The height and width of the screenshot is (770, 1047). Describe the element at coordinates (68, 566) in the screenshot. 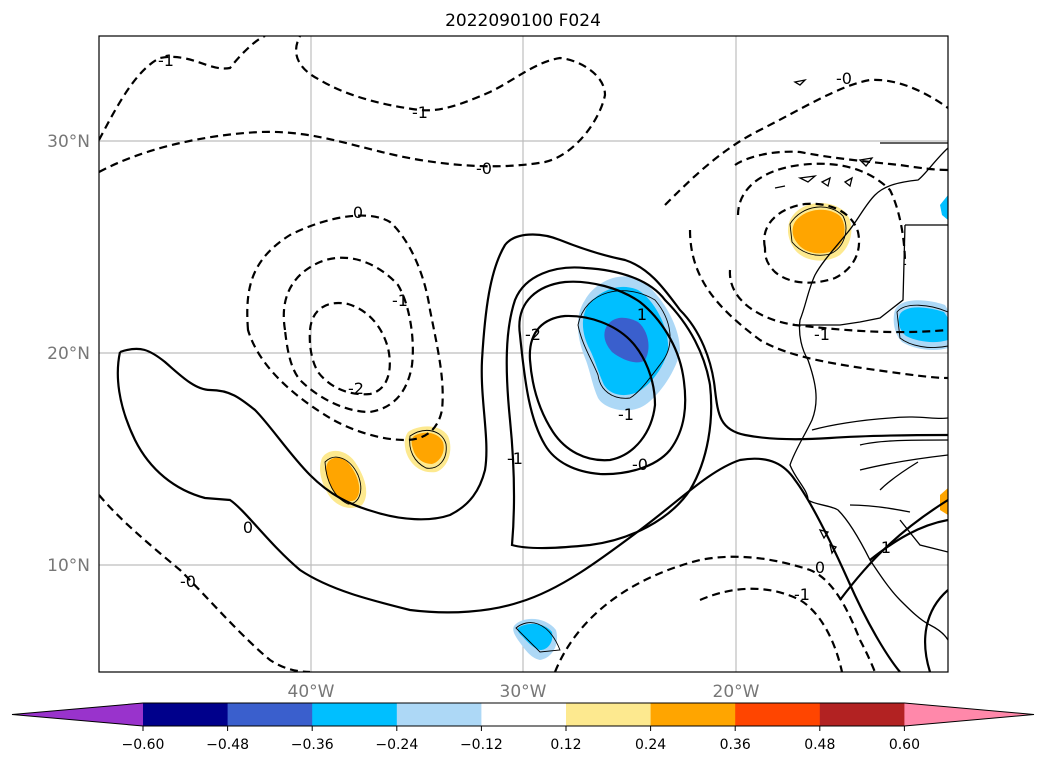

I see `lat-label-10n: 10°N` at that location.